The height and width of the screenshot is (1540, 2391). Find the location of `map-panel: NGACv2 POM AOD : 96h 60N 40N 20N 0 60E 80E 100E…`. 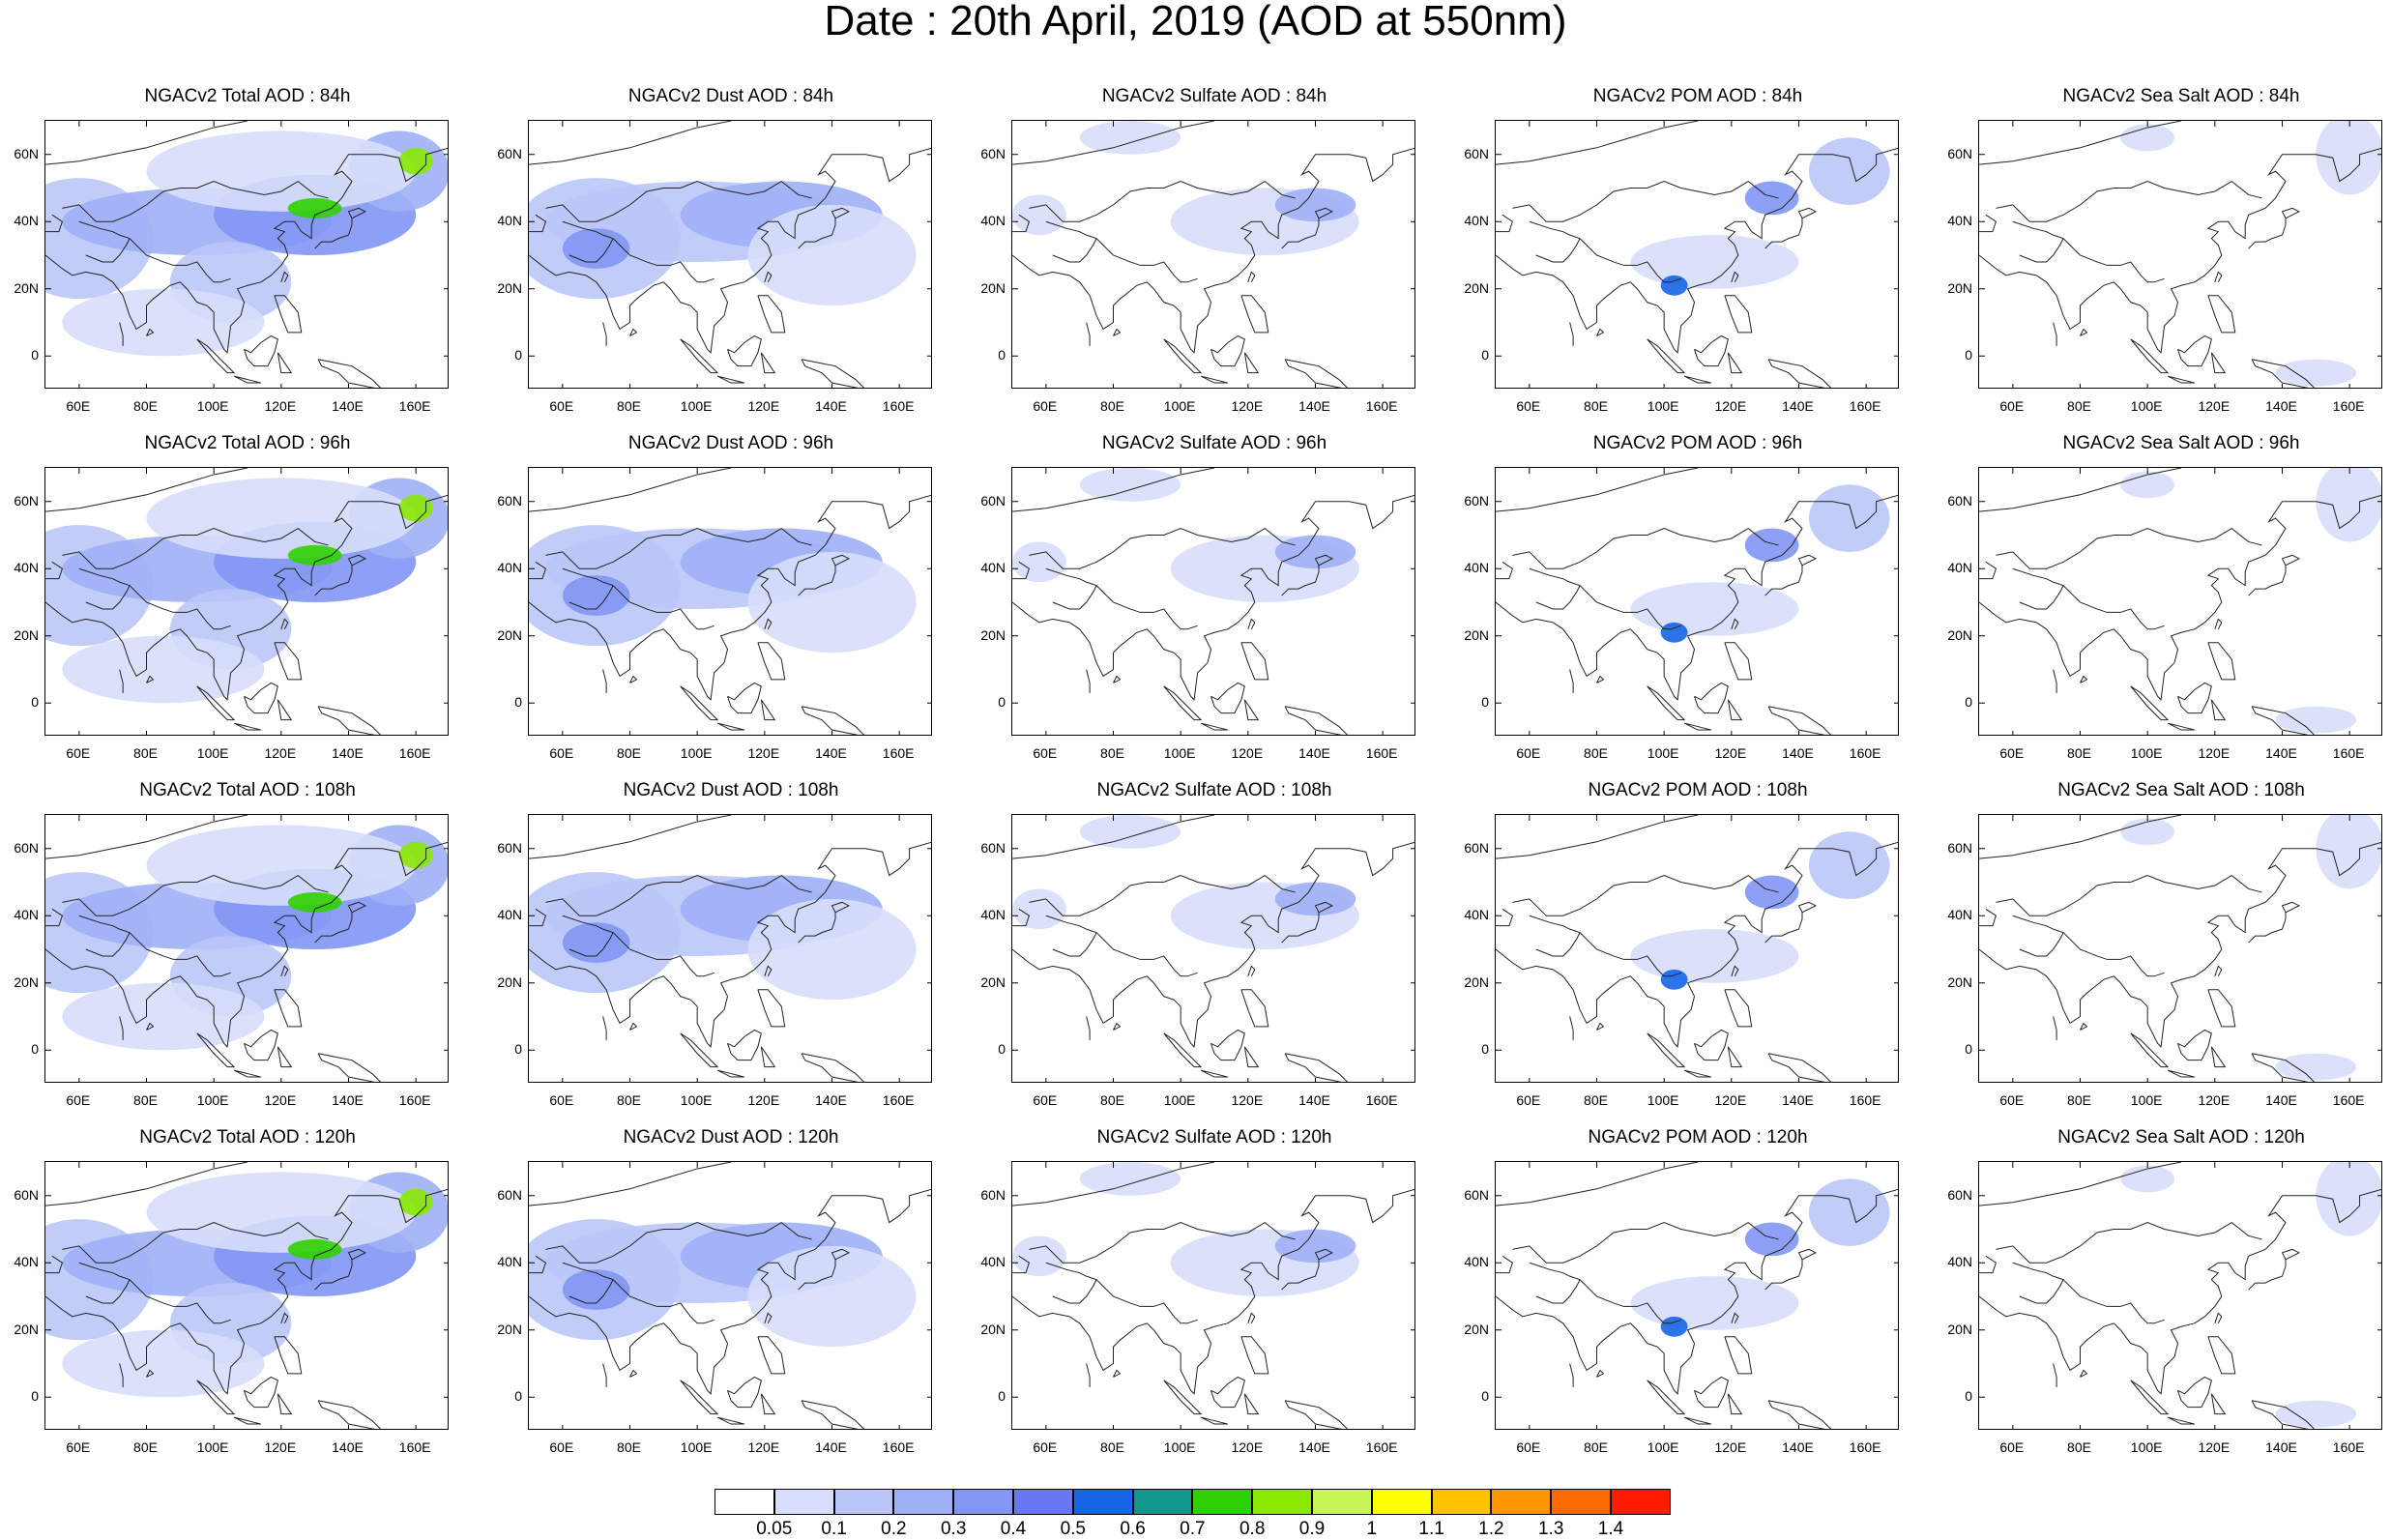

map-panel: NGACv2 POM AOD : 96h 60N 40N 20N 0 60E 80E 100E… is located at coordinates (1682, 597).